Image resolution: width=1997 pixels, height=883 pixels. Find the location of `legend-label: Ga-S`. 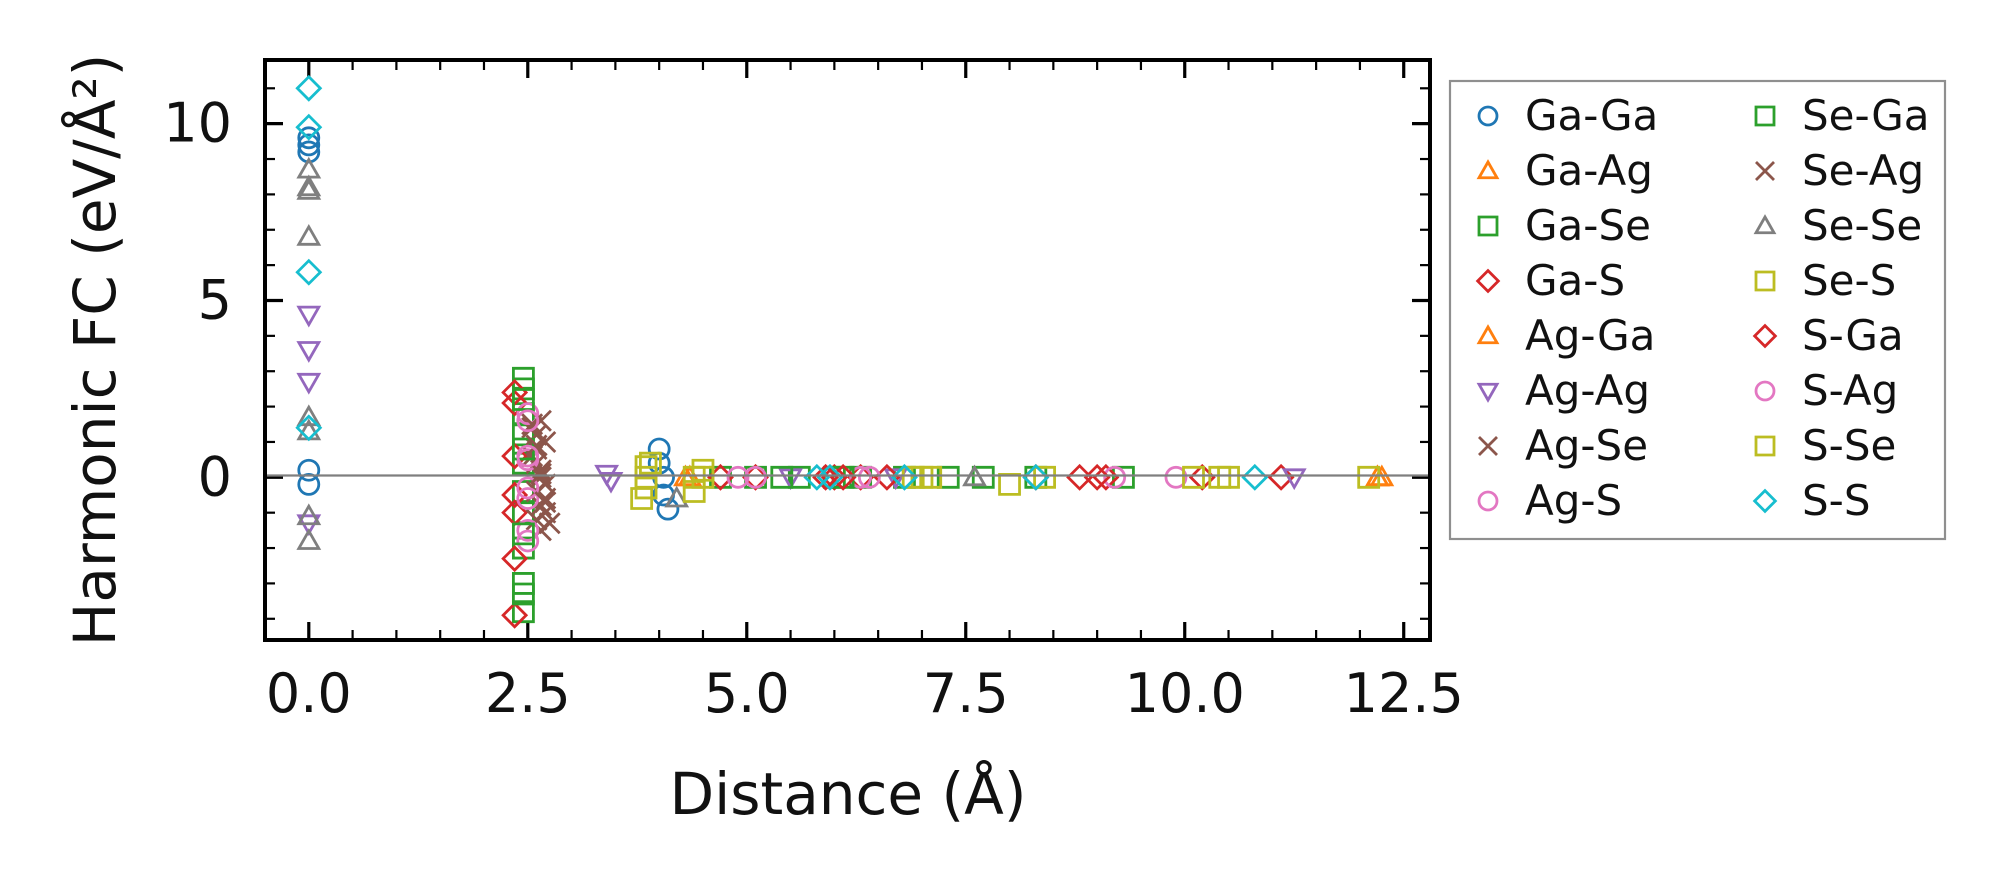

legend-label: Ga-S is located at coordinates (1575, 280).